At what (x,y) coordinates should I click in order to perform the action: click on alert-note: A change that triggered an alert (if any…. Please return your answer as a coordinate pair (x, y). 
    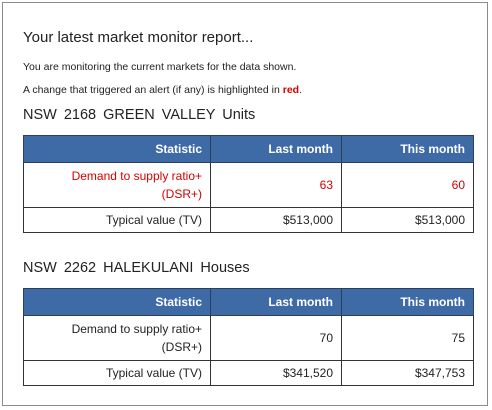
    Looking at the image, I should click on (162, 90).